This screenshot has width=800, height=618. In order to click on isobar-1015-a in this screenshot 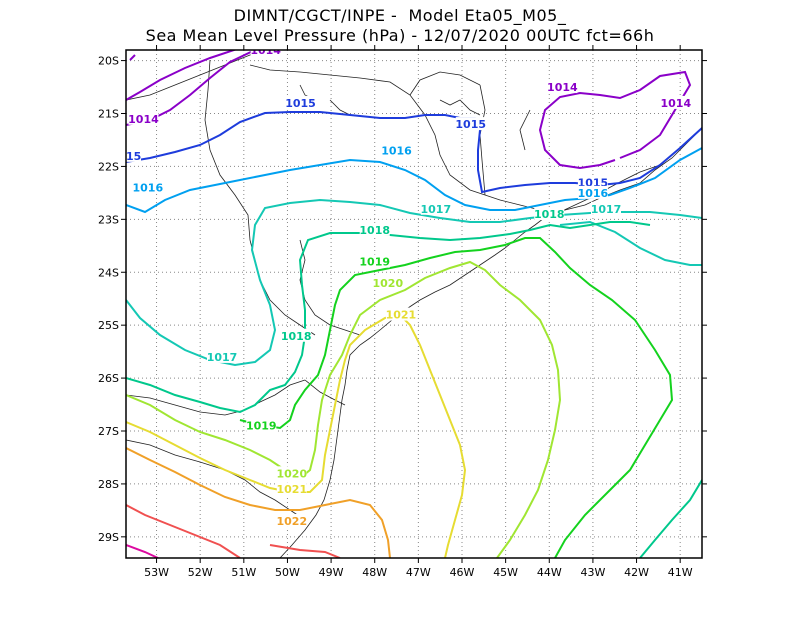, I will do `click(414, 152)`.